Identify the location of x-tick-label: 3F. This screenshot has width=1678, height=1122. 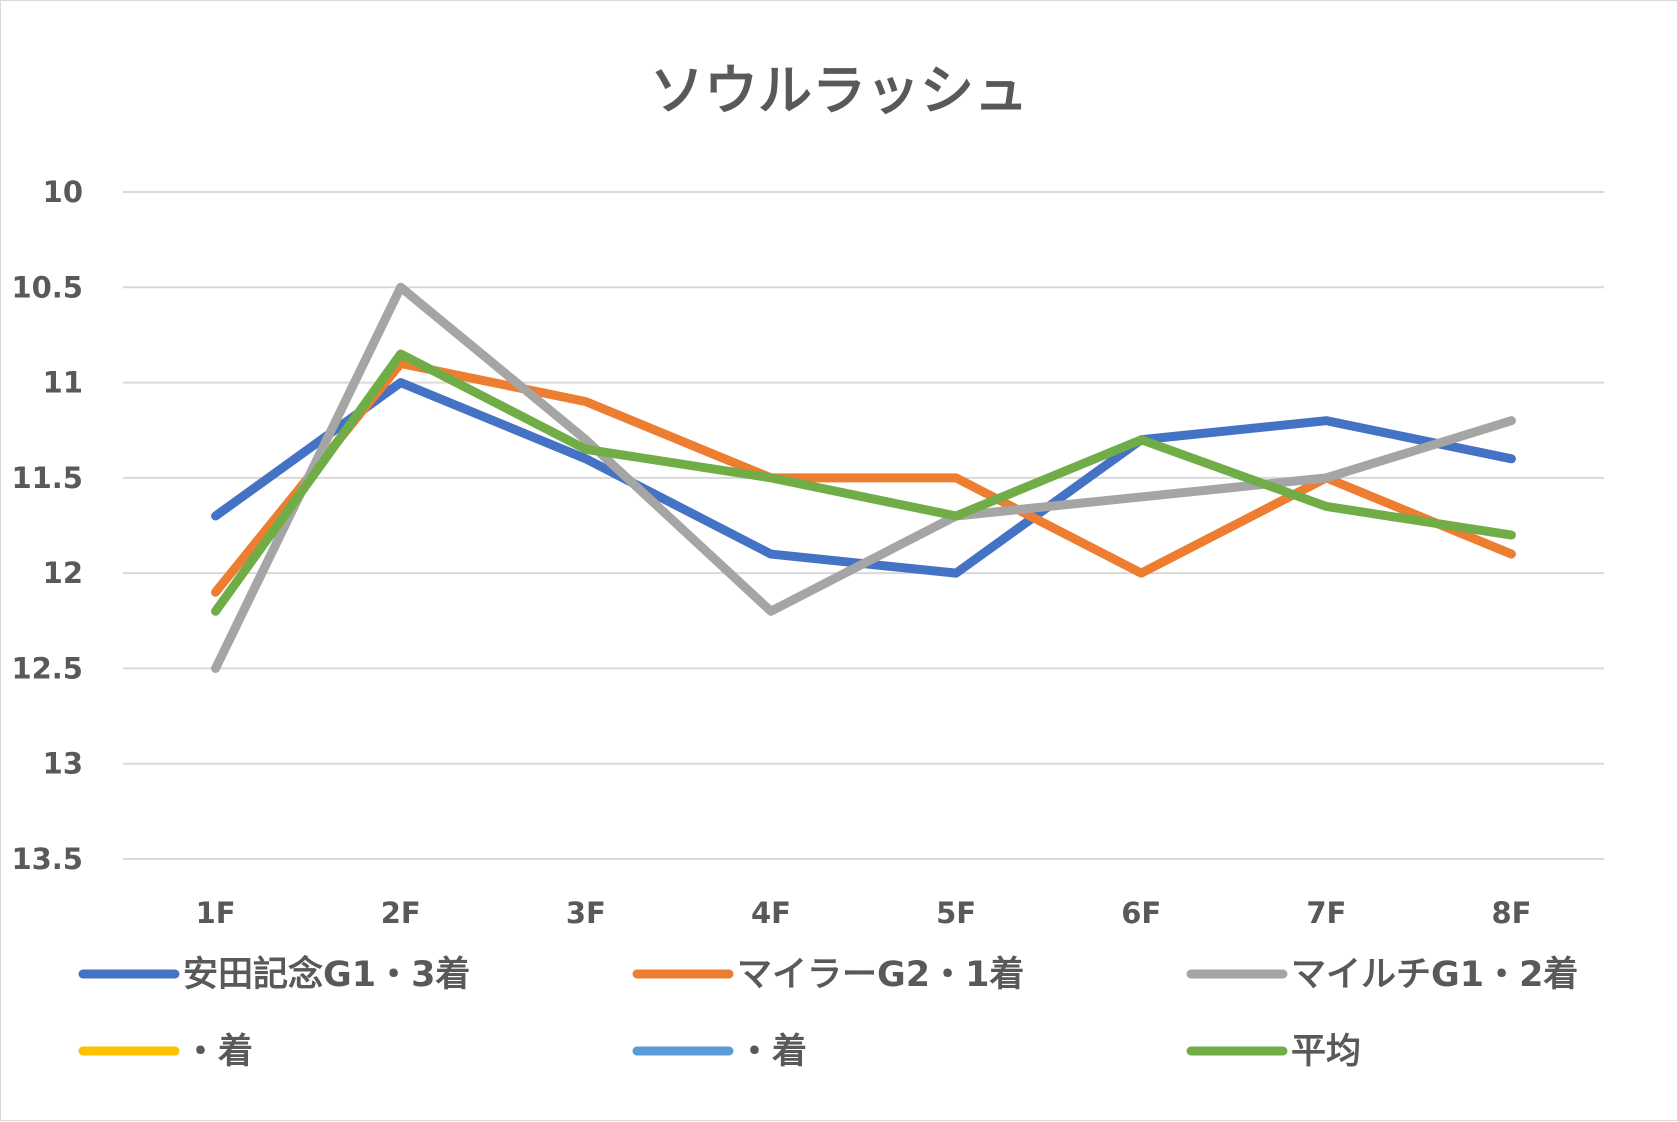
(586, 913).